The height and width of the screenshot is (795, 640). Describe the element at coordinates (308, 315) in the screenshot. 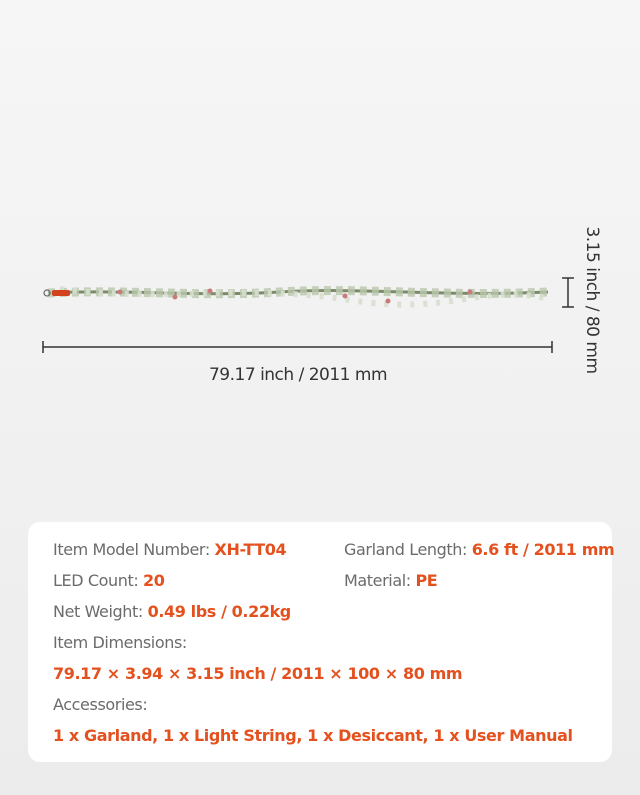

I see `product-illustration` at that location.